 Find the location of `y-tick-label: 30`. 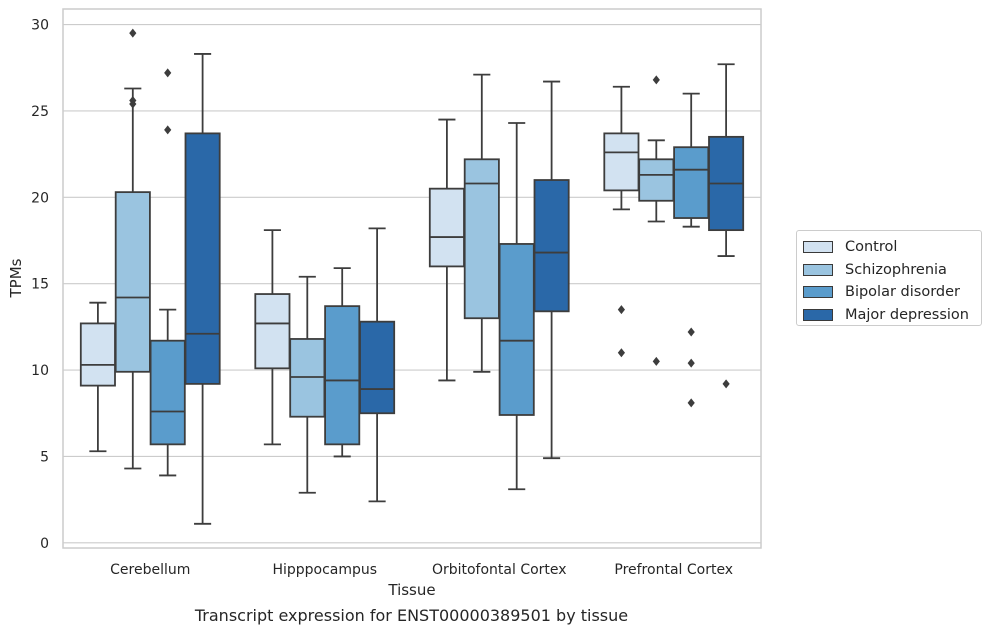

y-tick-label: 30 is located at coordinates (40, 26).